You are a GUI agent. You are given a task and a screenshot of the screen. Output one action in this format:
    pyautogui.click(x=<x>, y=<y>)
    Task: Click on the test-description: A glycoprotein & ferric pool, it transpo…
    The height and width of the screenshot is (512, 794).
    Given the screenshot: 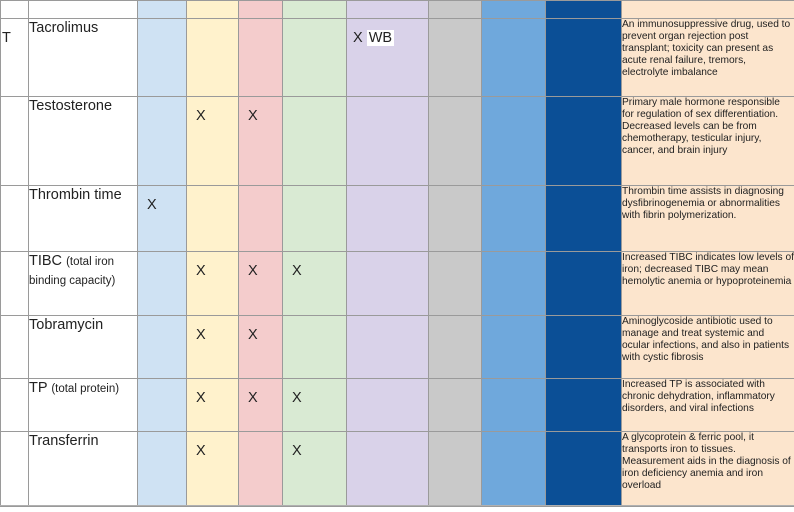 What is the action you would take?
    pyautogui.click(x=706, y=462)
    